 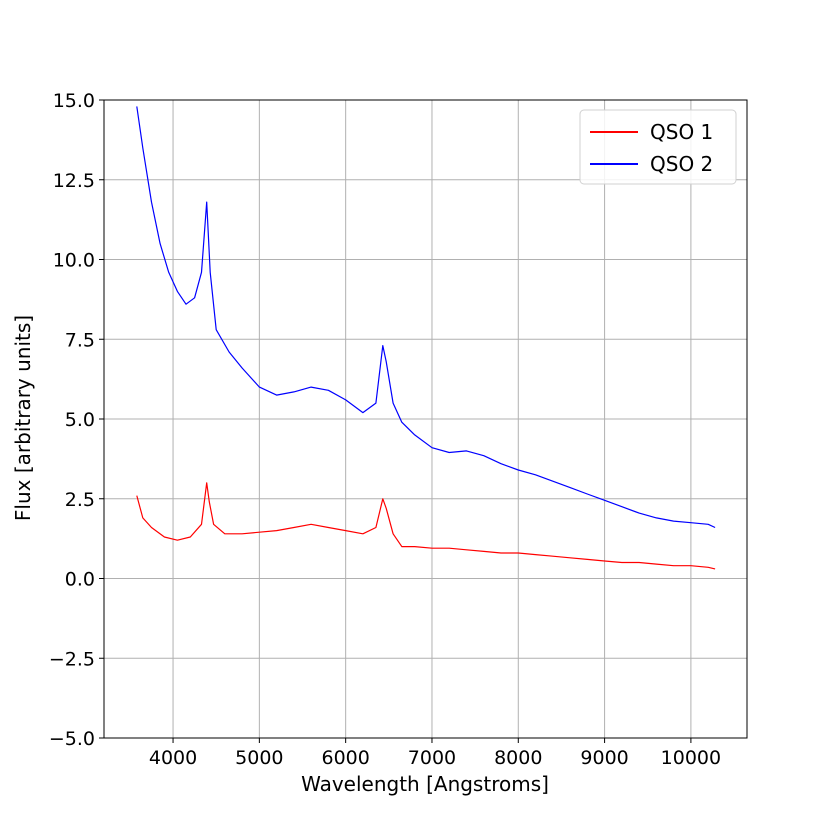 What do you see at coordinates (432, 758) in the screenshot?
I see `x-tick-label: 7000` at bounding box center [432, 758].